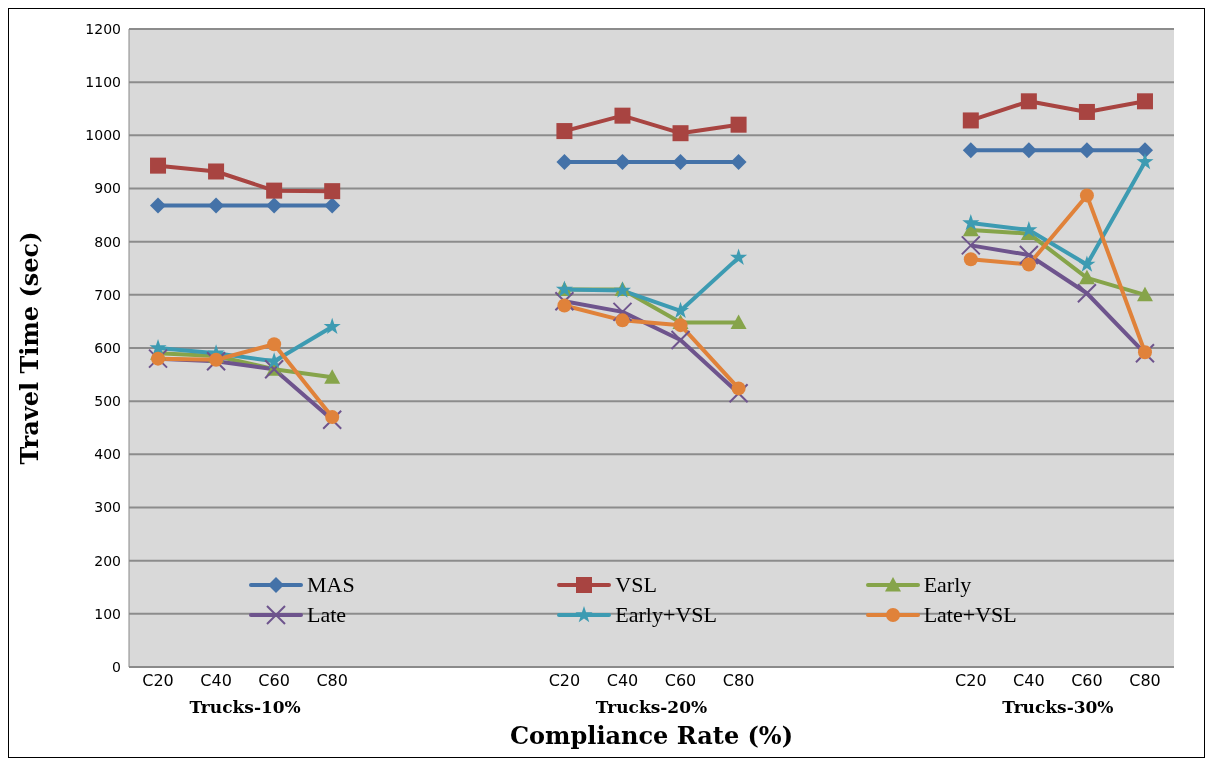 The image size is (1209, 761). What do you see at coordinates (103, 135) in the screenshot?
I see `y-tick-label: 1000` at bounding box center [103, 135].